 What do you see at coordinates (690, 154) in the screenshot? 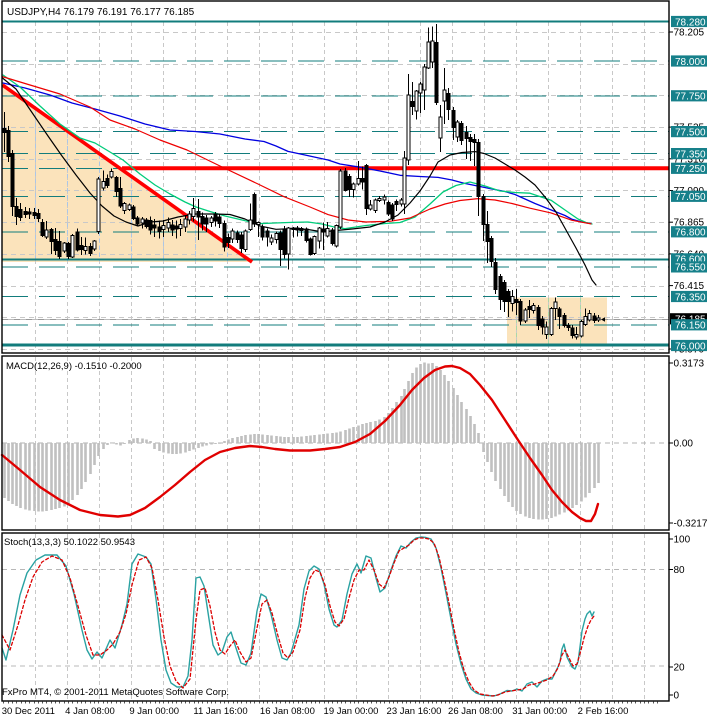
I see `svg-text: 77.350` at bounding box center [690, 154].